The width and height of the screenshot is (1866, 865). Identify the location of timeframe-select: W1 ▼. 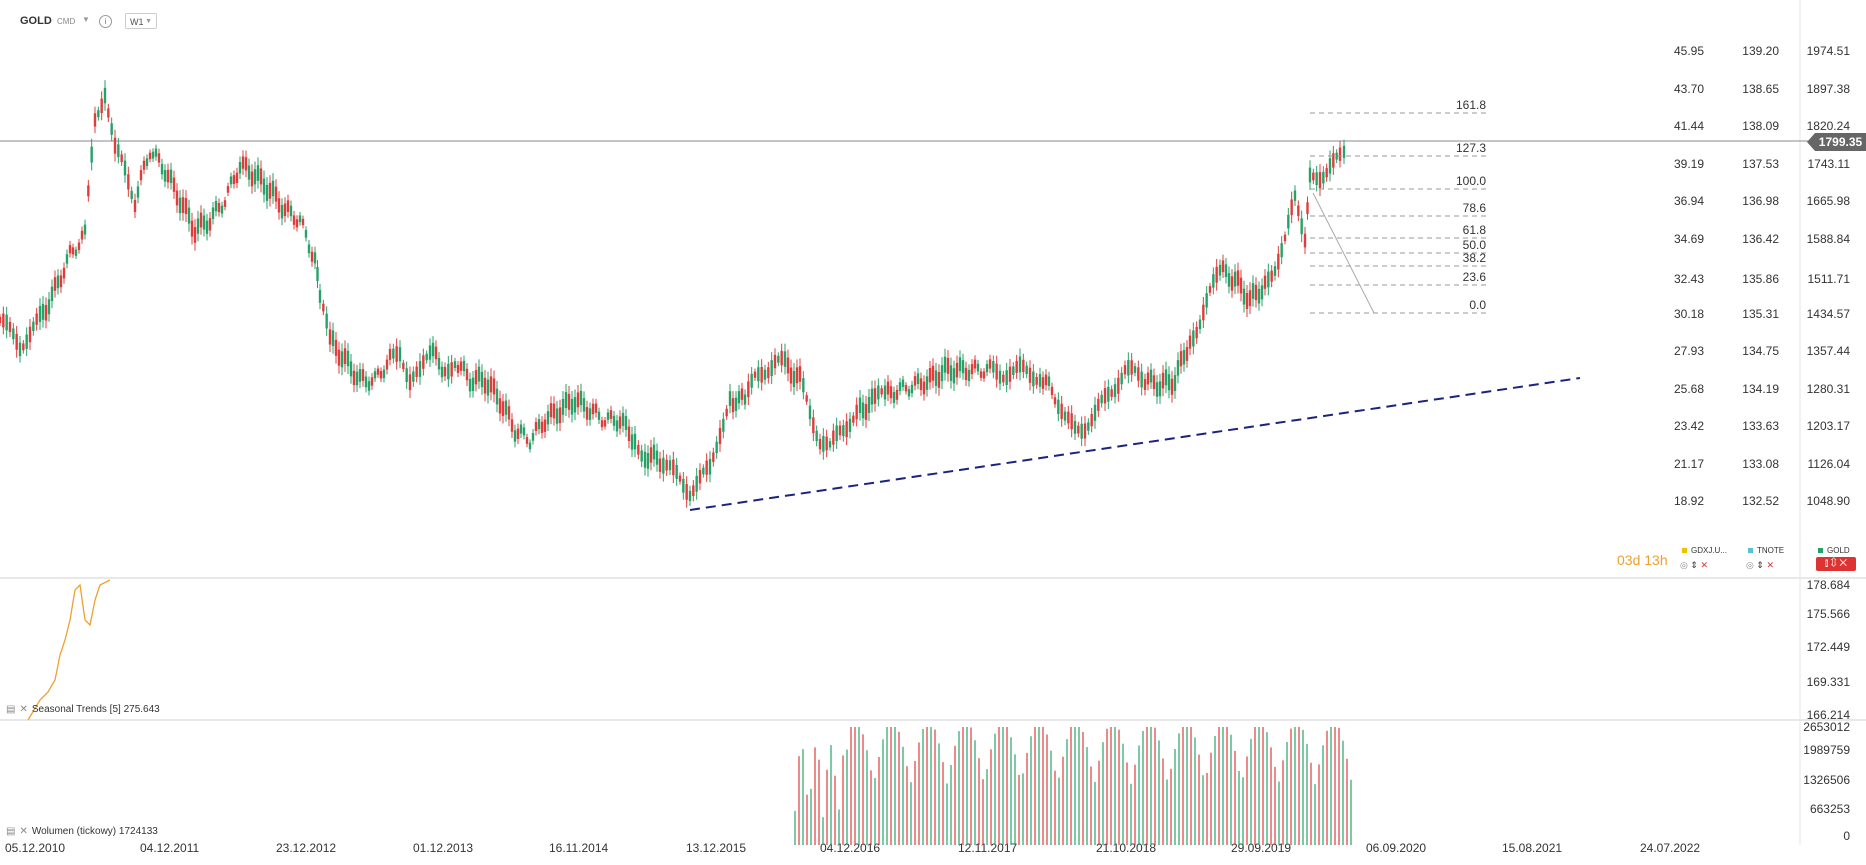
(141, 21).